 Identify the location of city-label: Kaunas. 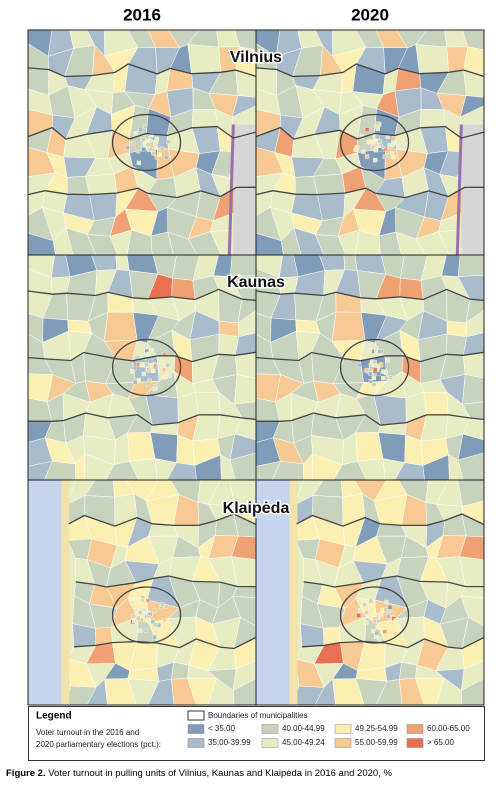
(256, 282).